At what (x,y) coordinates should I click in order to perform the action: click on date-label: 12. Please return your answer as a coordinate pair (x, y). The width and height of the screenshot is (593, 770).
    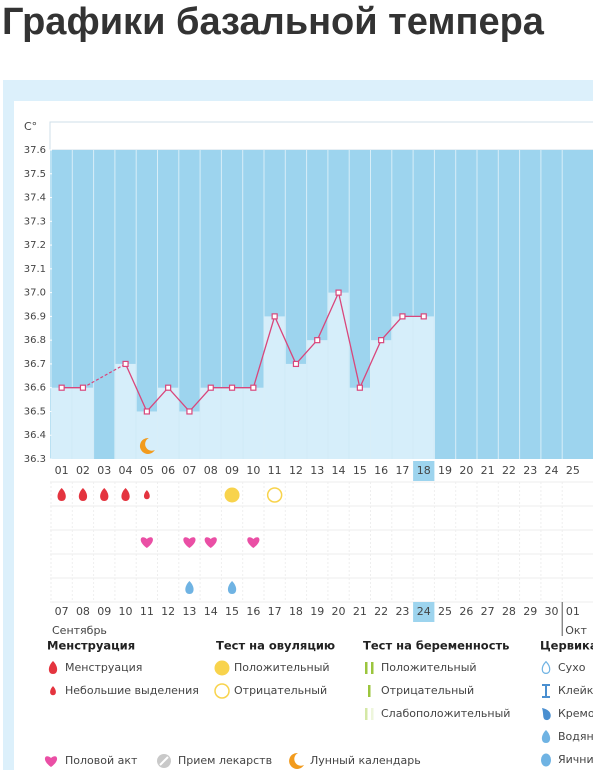
    Looking at the image, I should click on (168, 611).